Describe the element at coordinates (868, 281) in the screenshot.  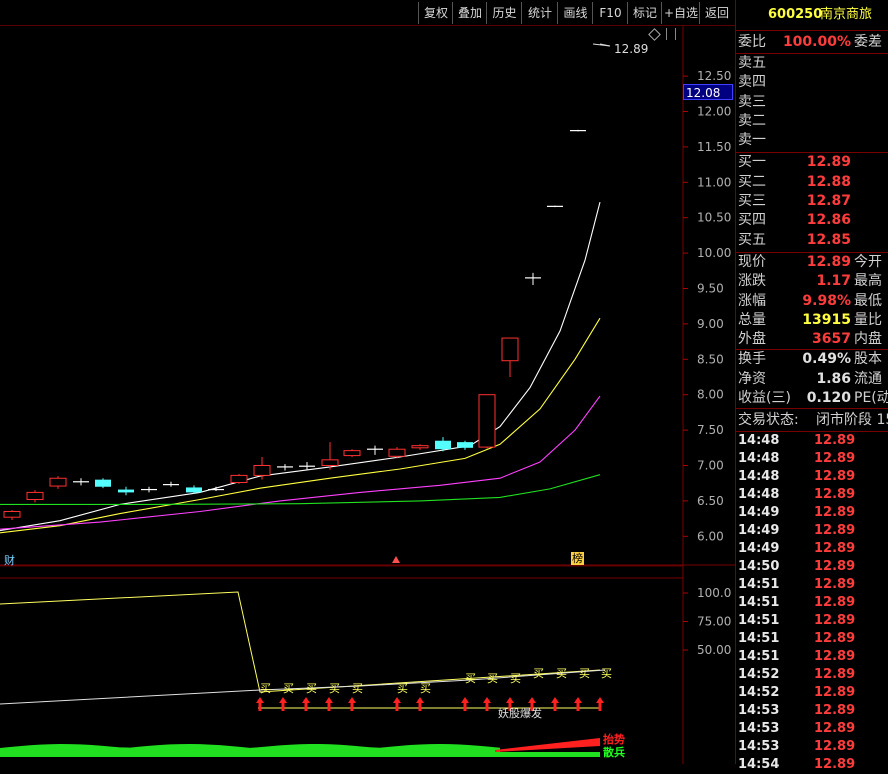
I see `stats1-right-label: 最高` at that location.